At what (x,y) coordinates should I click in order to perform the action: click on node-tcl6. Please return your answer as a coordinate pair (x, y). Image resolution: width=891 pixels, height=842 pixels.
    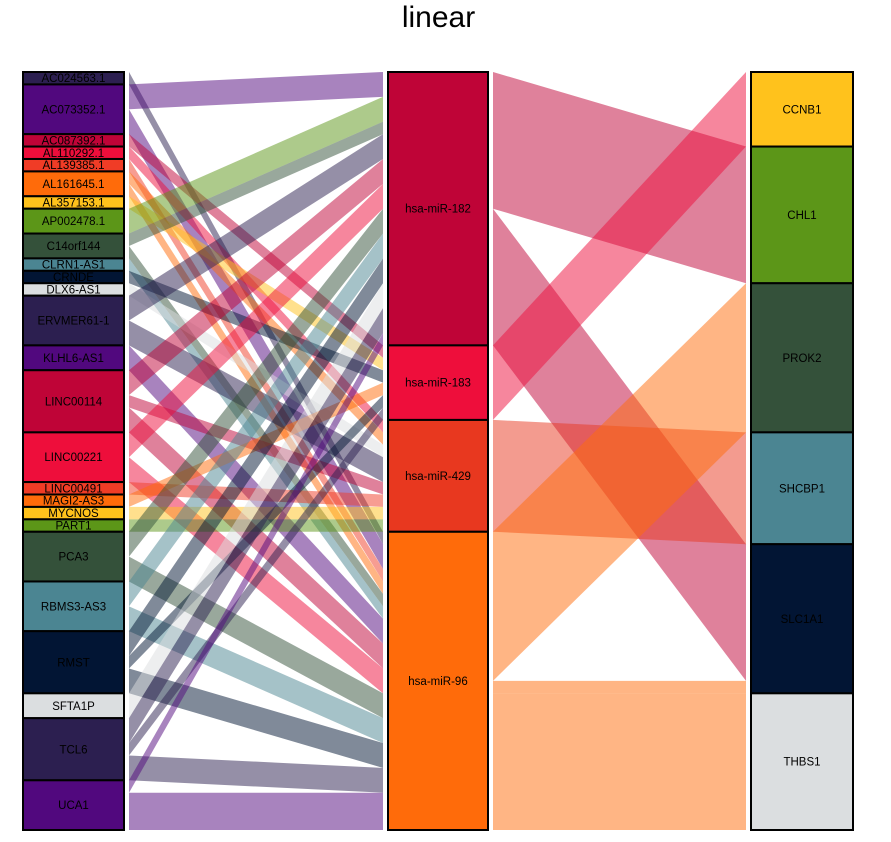
    Looking at the image, I should click on (73, 749).